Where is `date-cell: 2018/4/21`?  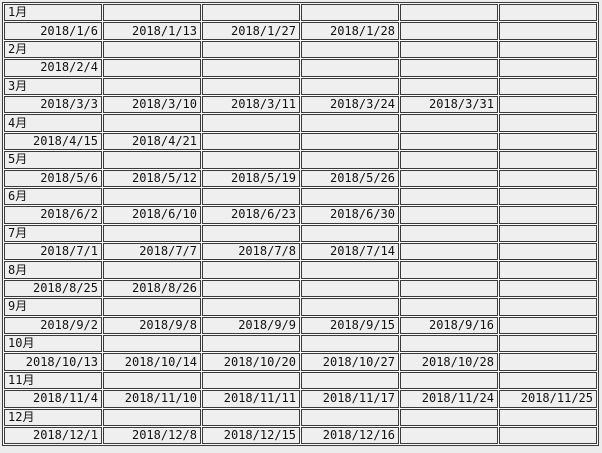
date-cell: 2018/4/21 is located at coordinates (152, 141).